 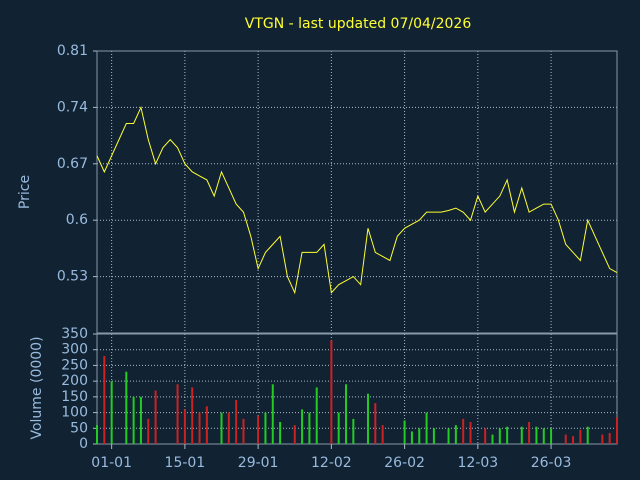 I want to click on y-tick-label: 300, so click(x=74, y=350).